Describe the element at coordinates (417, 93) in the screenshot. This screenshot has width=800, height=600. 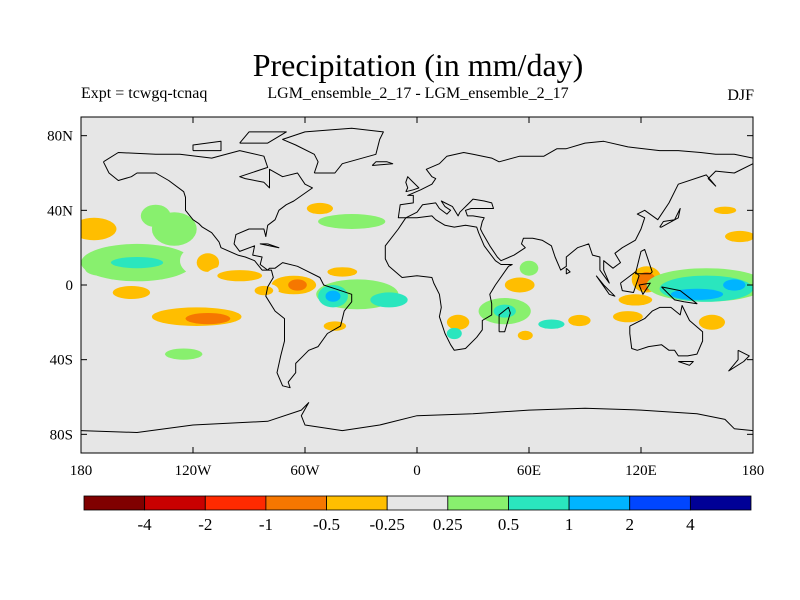
I see `ensemble-label: LGM_ensemble_2_17 - LGM_ensemble_2_17` at that location.